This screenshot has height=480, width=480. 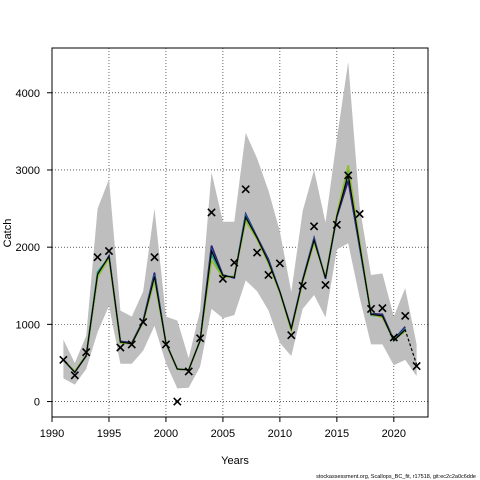 What do you see at coordinates (235, 461) in the screenshot?
I see `x-axis-title: Years` at bounding box center [235, 461].